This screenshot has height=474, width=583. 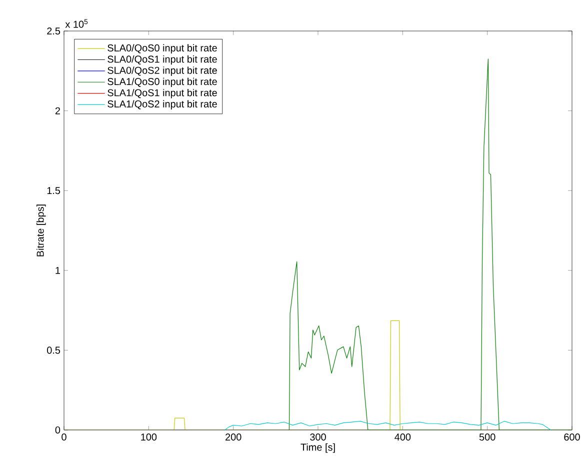 What do you see at coordinates (41, 230) in the screenshot?
I see `y-axis-title: Bitrate [bps]` at bounding box center [41, 230].